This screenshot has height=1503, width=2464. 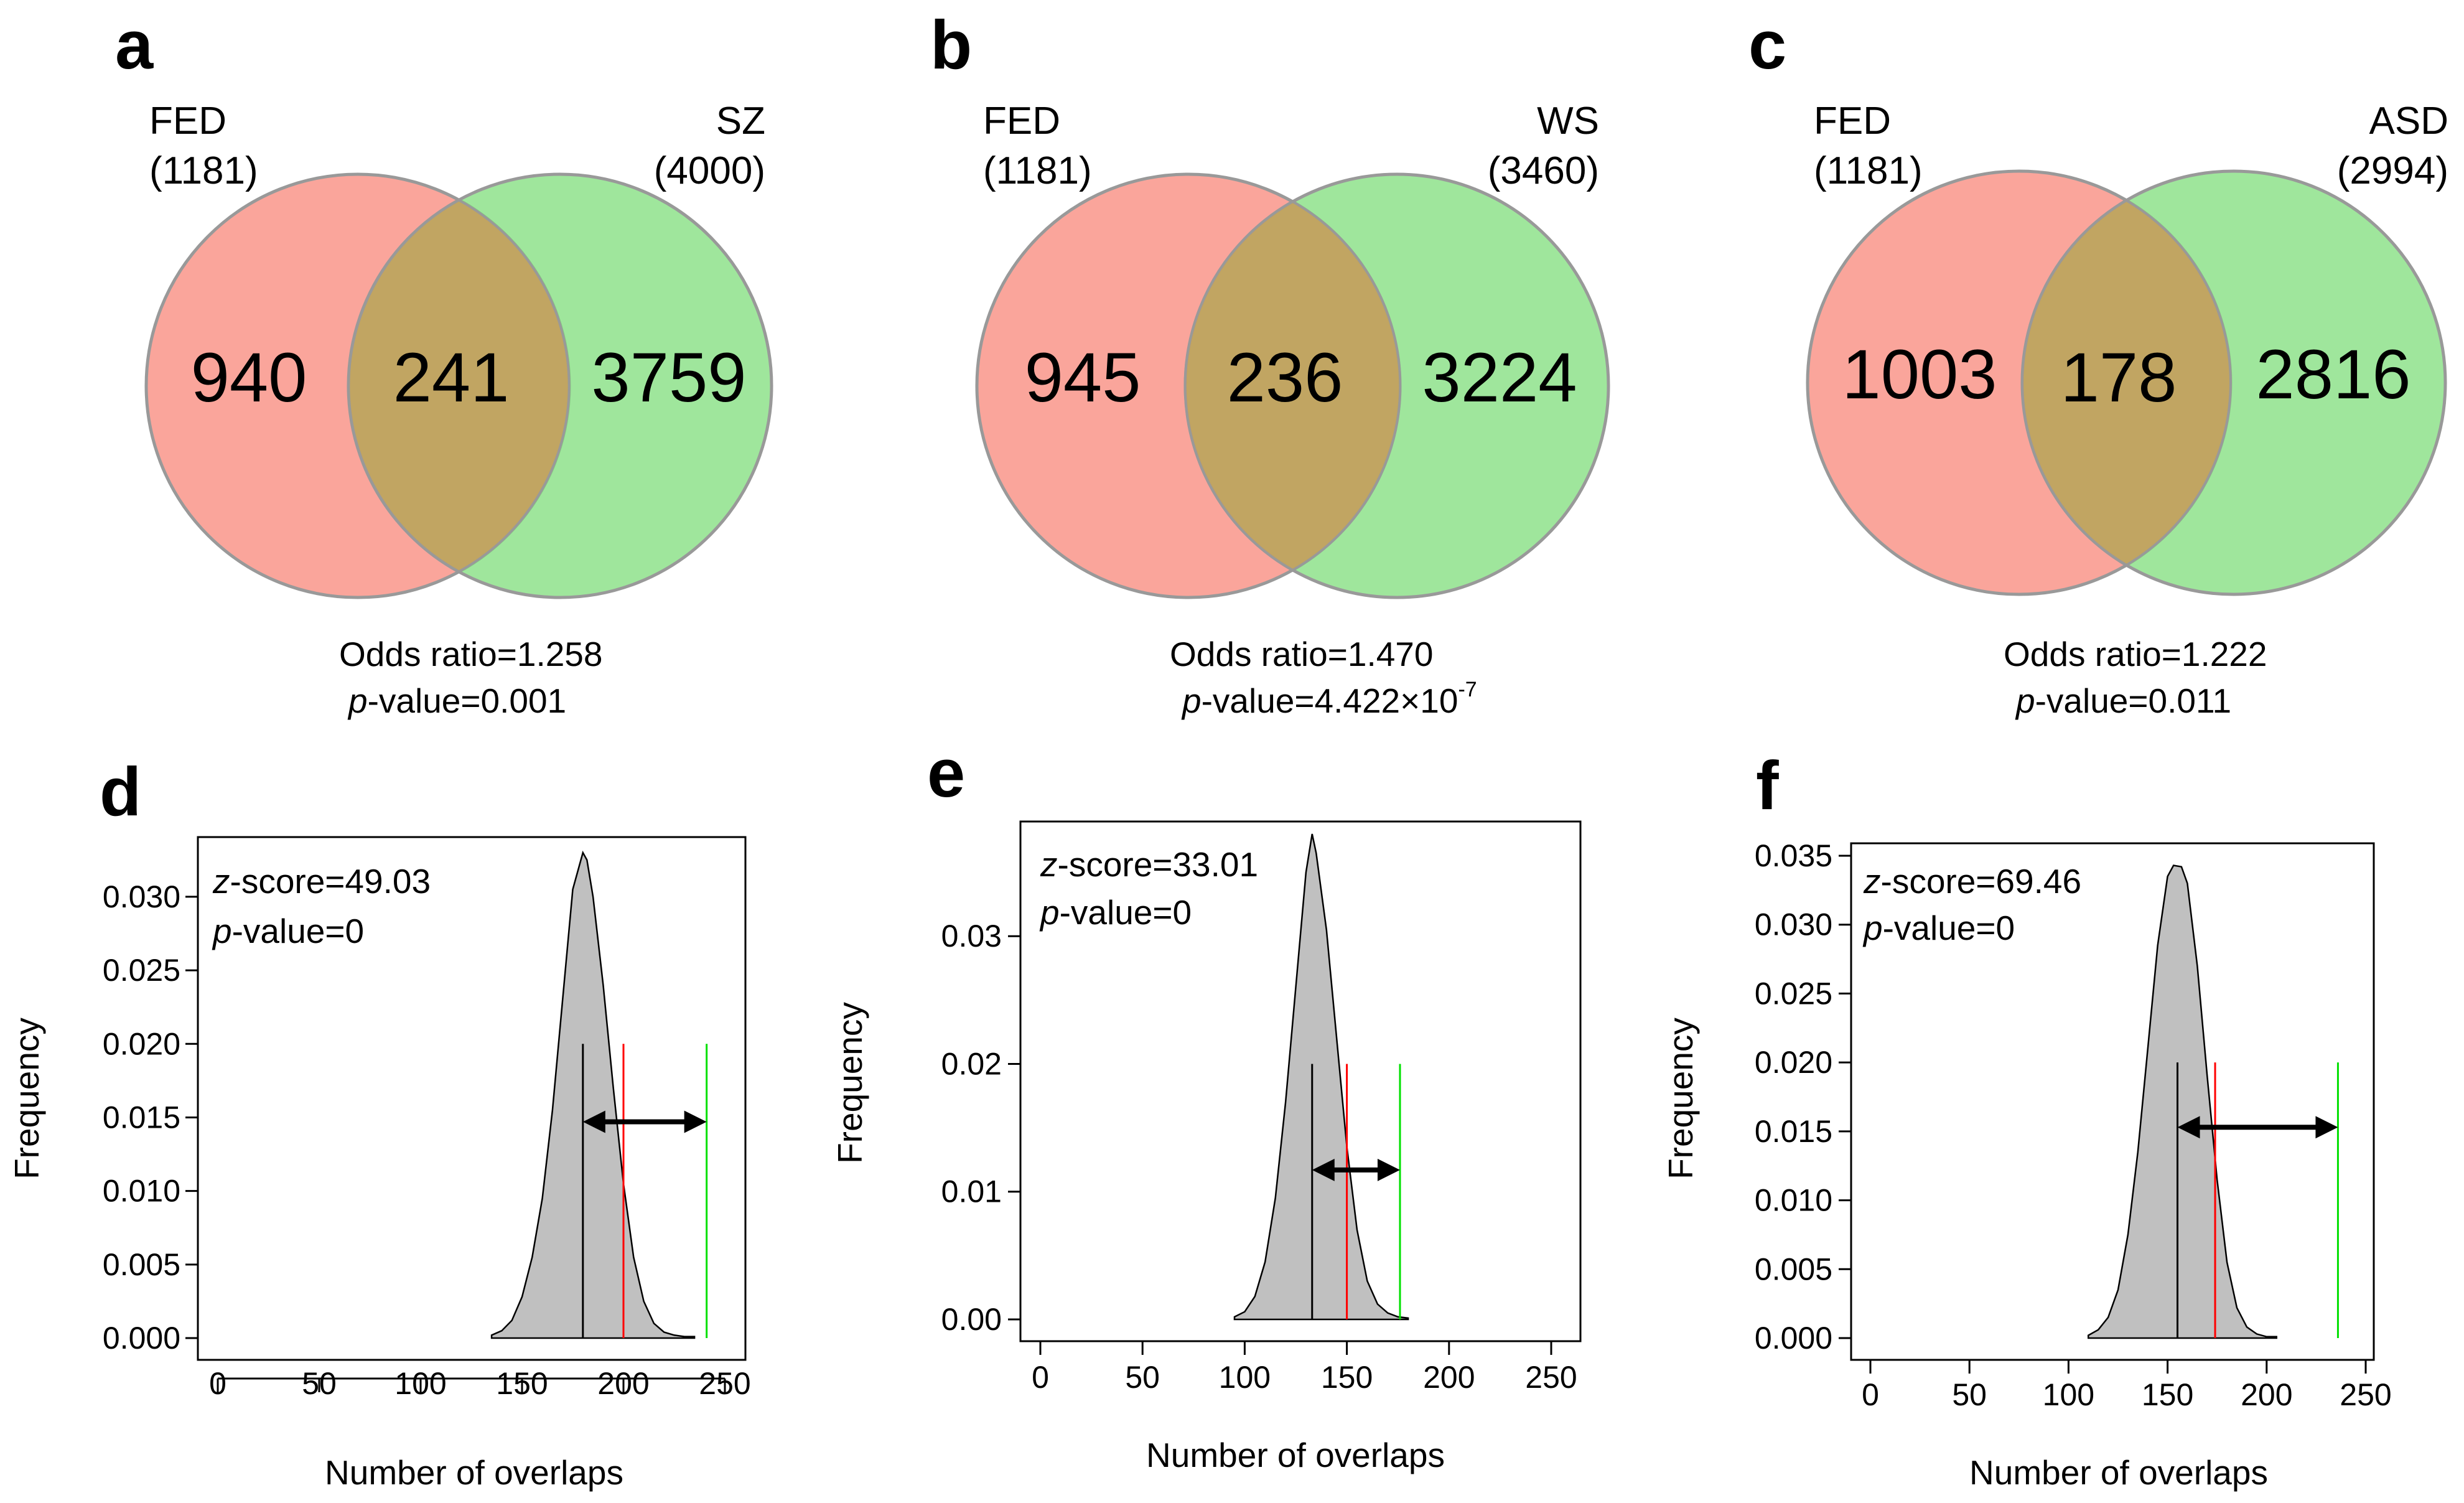 What do you see at coordinates (1793, 1338) in the screenshot?
I see `plot-f-y-tick-label: 0.000` at bounding box center [1793, 1338].